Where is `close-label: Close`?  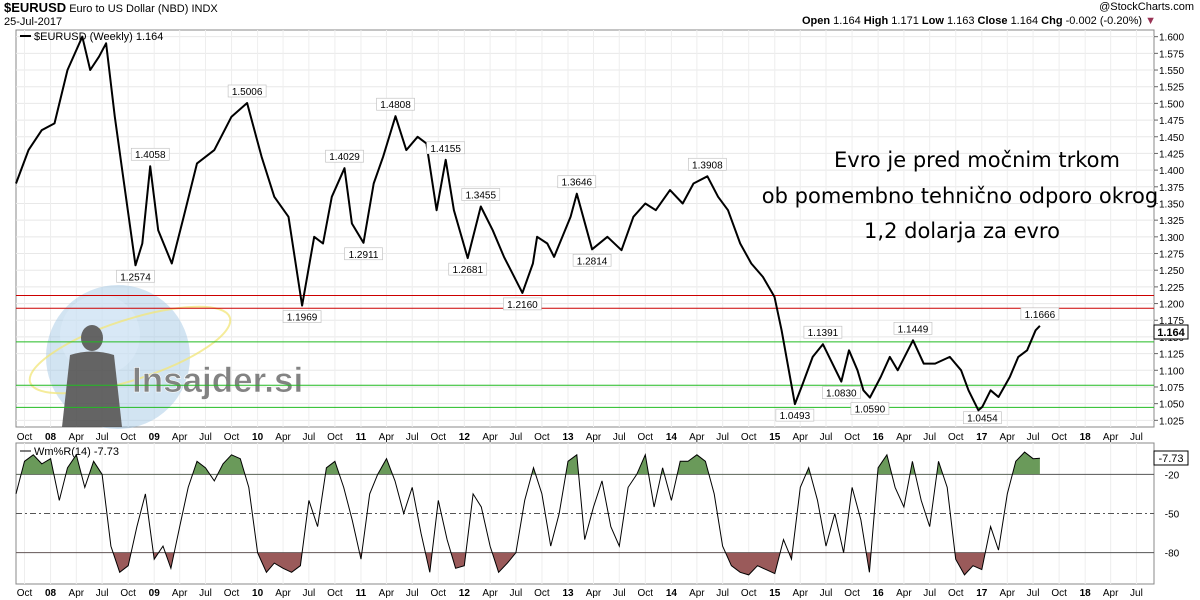 close-label: Close is located at coordinates (992, 21).